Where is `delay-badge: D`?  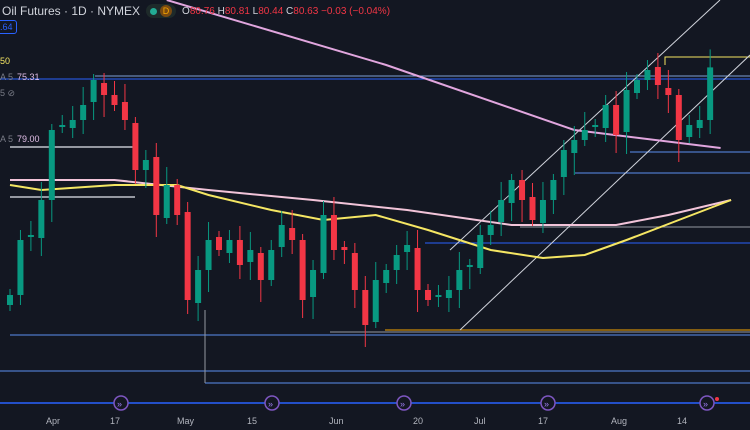
delay-badge: D is located at coordinates (166, 11).